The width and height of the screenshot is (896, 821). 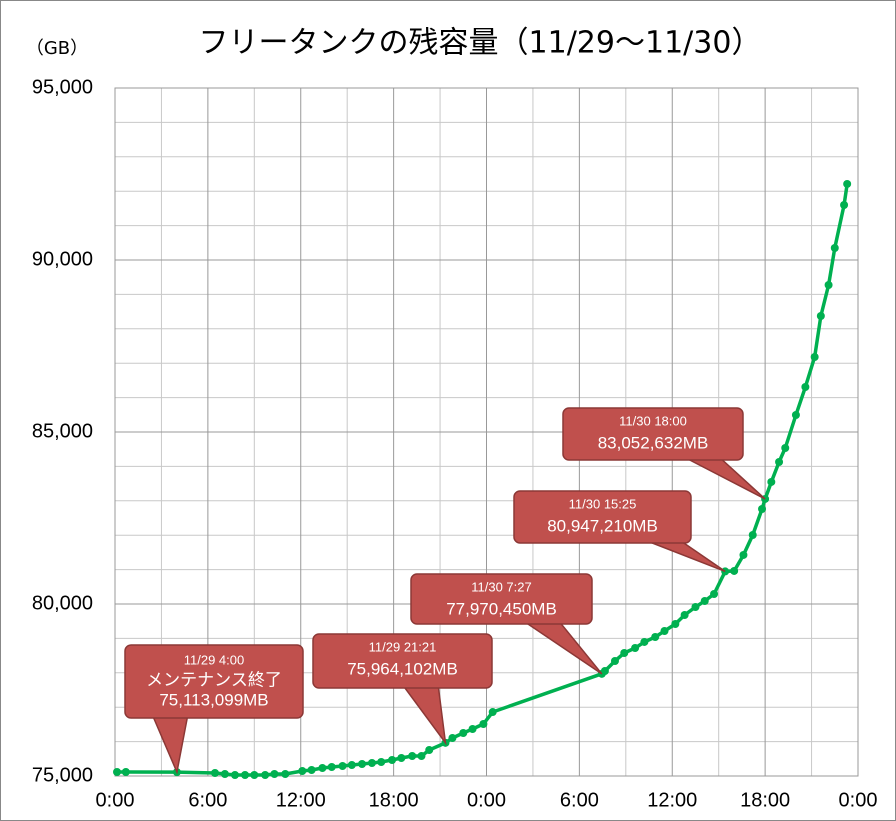 I want to click on y-tick-label: 75,000, so click(x=62, y=775).